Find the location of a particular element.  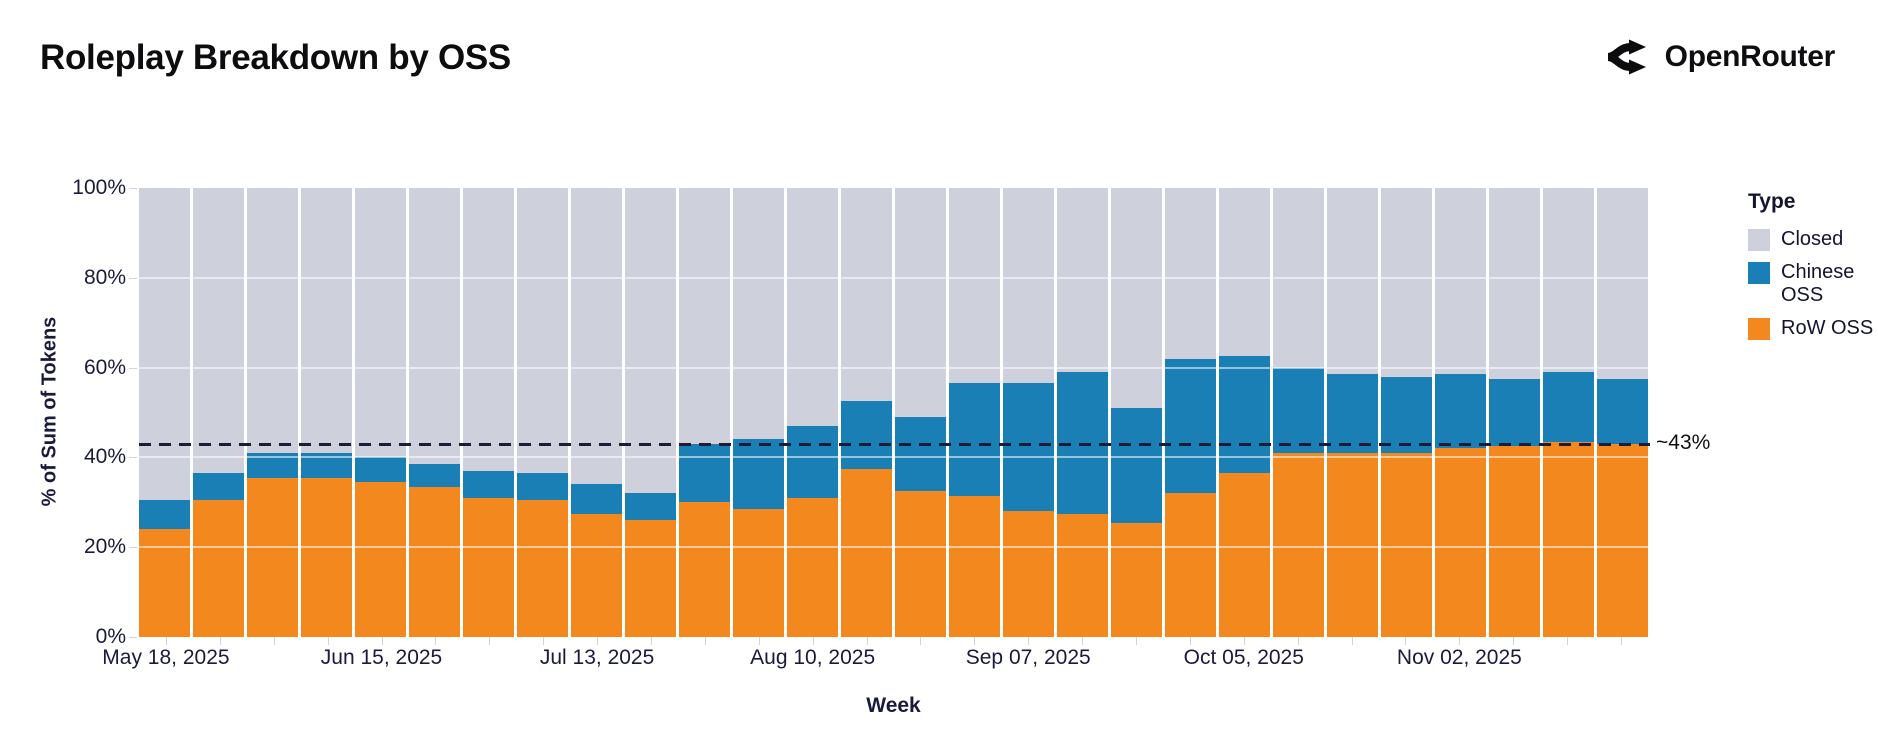

bar-aug-10-2025 is located at coordinates (812, 412).